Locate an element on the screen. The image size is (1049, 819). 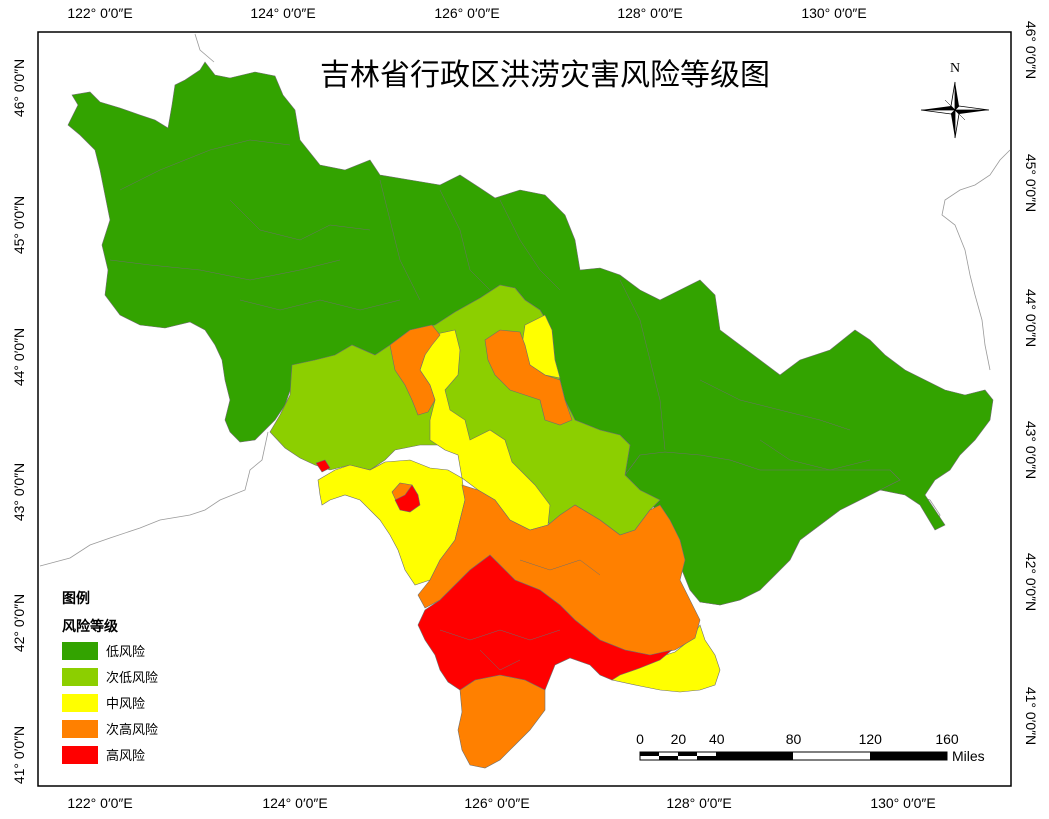
region-second-high-risk-northeast is located at coordinates (528, 377).